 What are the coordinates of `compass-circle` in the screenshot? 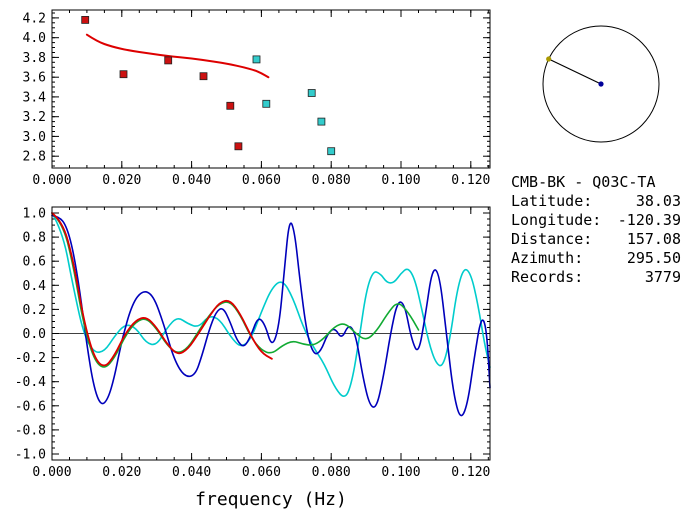 It's located at (601, 84).